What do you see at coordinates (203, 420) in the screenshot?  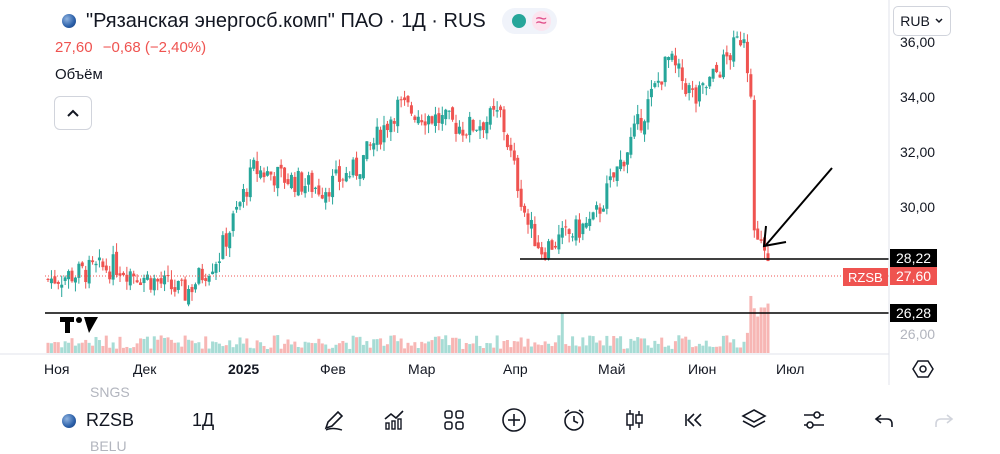 I see `timeframe-button: 1Д` at bounding box center [203, 420].